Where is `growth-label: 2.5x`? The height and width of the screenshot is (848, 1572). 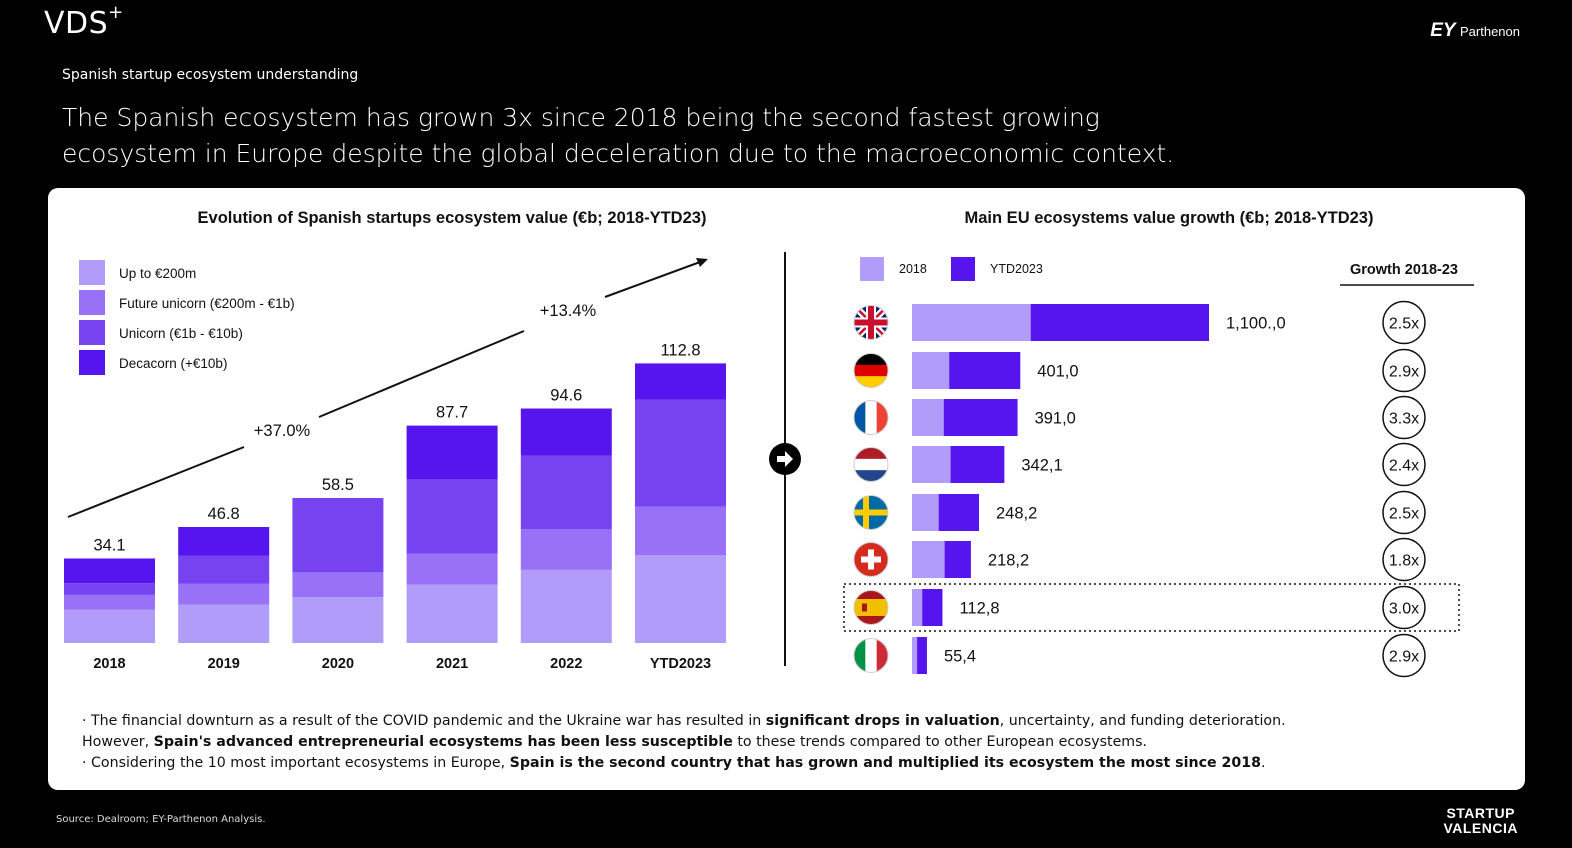
growth-label: 2.5x is located at coordinates (1404, 514).